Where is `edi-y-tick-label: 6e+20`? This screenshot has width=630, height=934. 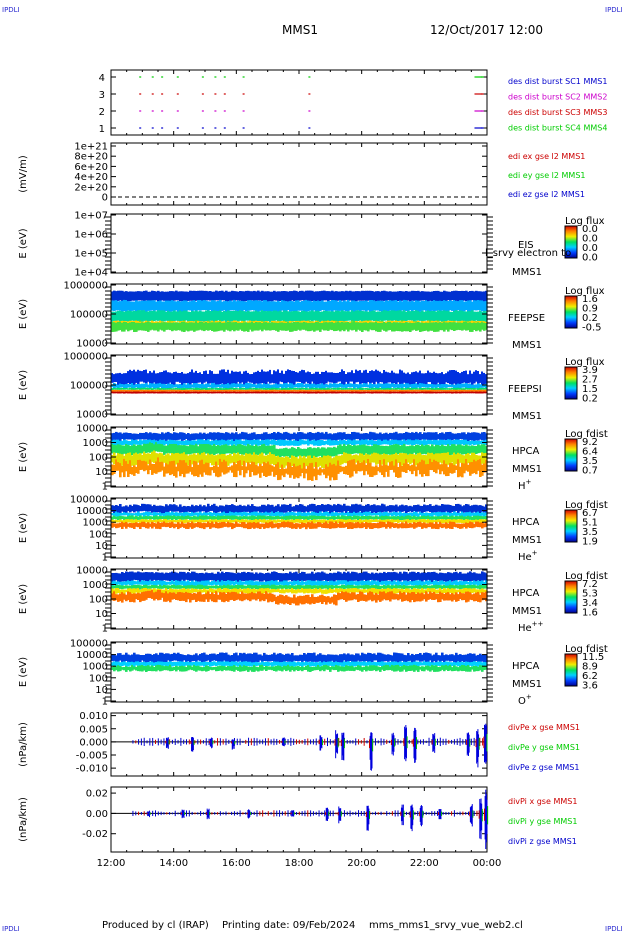 edi-y-tick-label: 6e+20 is located at coordinates (91, 167).